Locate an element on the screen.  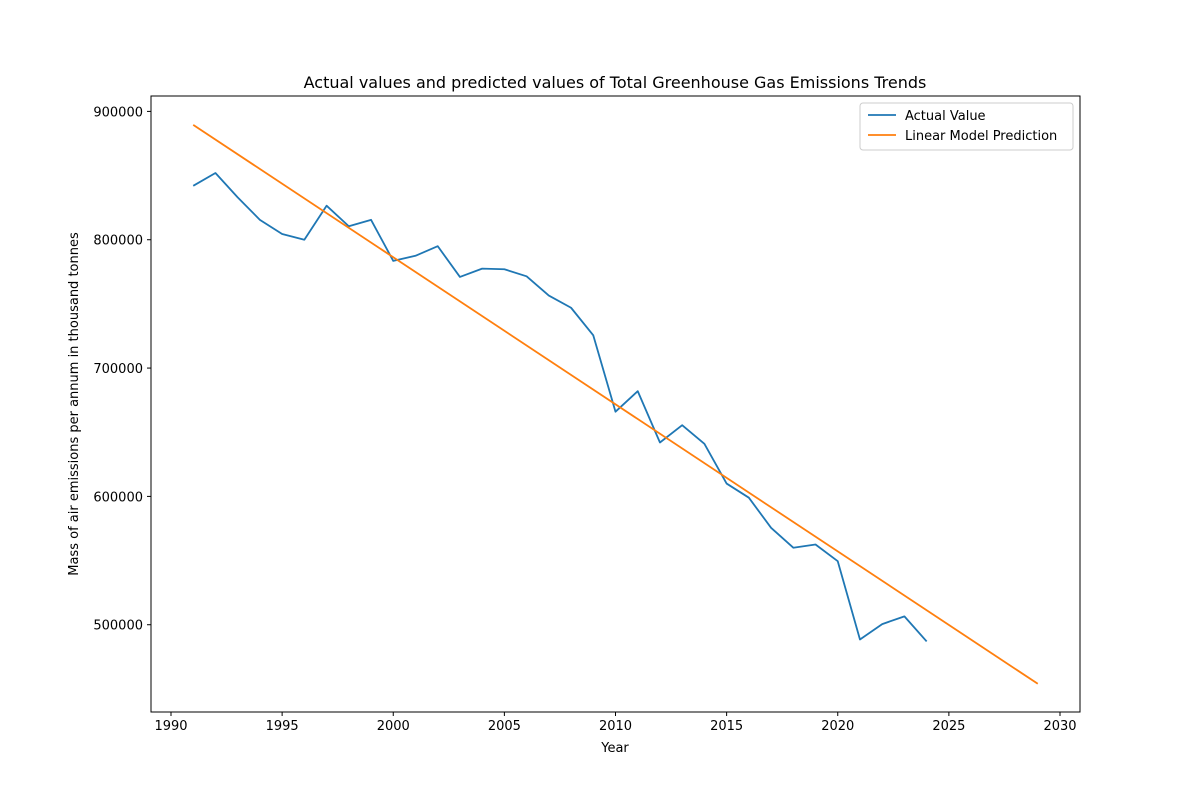
x-tick-label: 2020 is located at coordinates (837, 726).